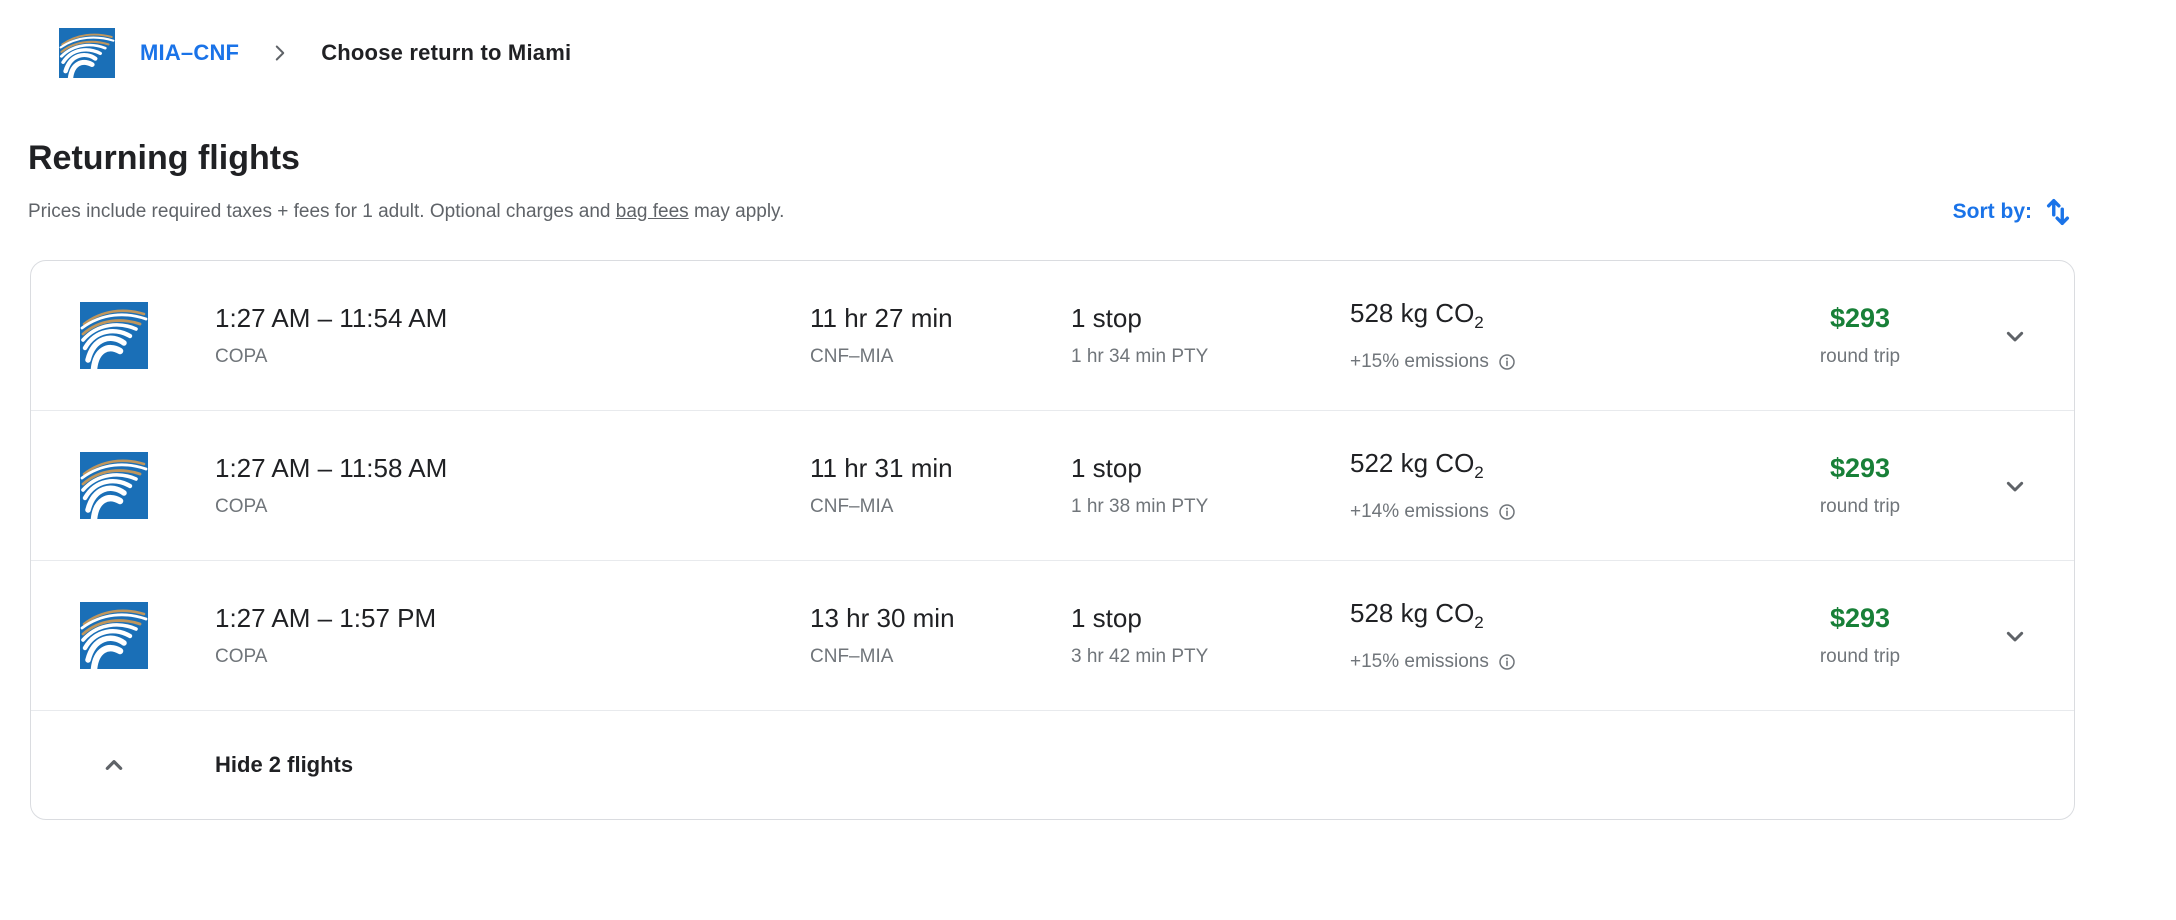 The height and width of the screenshot is (920, 2176). What do you see at coordinates (326, 618) in the screenshot?
I see `flight-times: 1:27 AM – 1:57 PM` at bounding box center [326, 618].